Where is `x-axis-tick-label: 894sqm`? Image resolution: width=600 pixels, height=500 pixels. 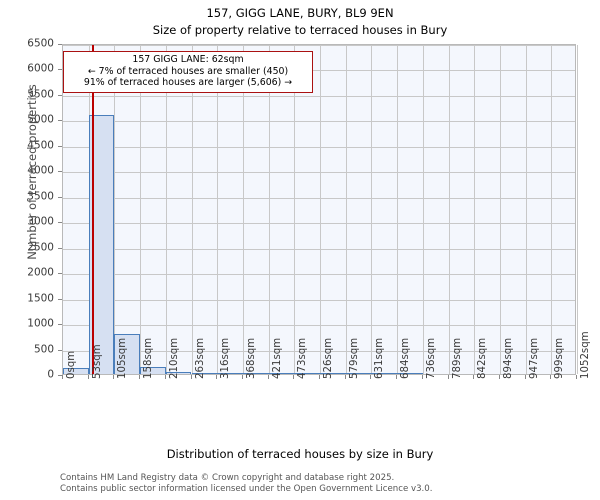
x-axis-tick-label: 894sqm is located at coordinates (508, 358).